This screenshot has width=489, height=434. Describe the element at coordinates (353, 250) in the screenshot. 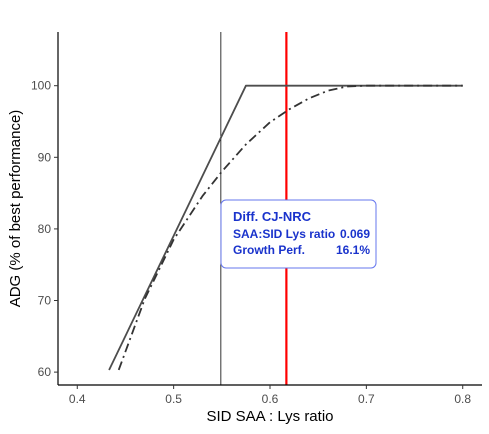

I see `annotation-row-growth-value: 16.1%` at that location.